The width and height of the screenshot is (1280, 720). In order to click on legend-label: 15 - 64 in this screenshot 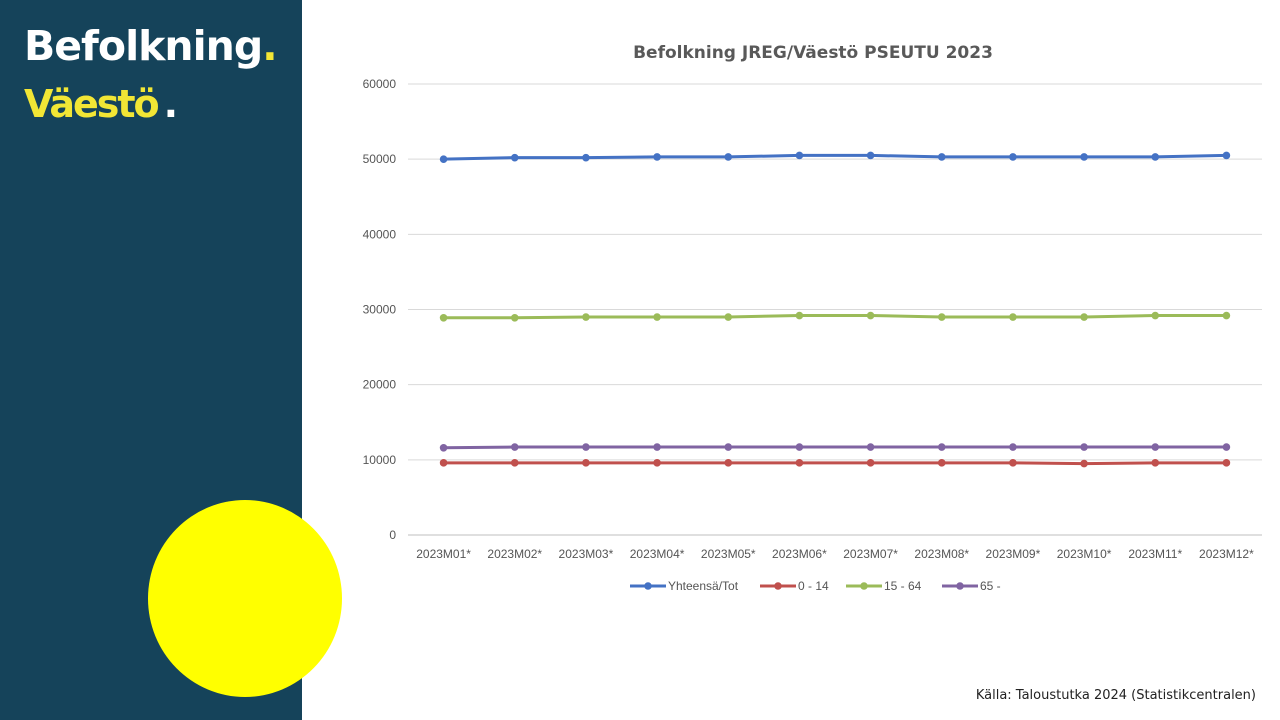, I will do `click(903, 586)`.